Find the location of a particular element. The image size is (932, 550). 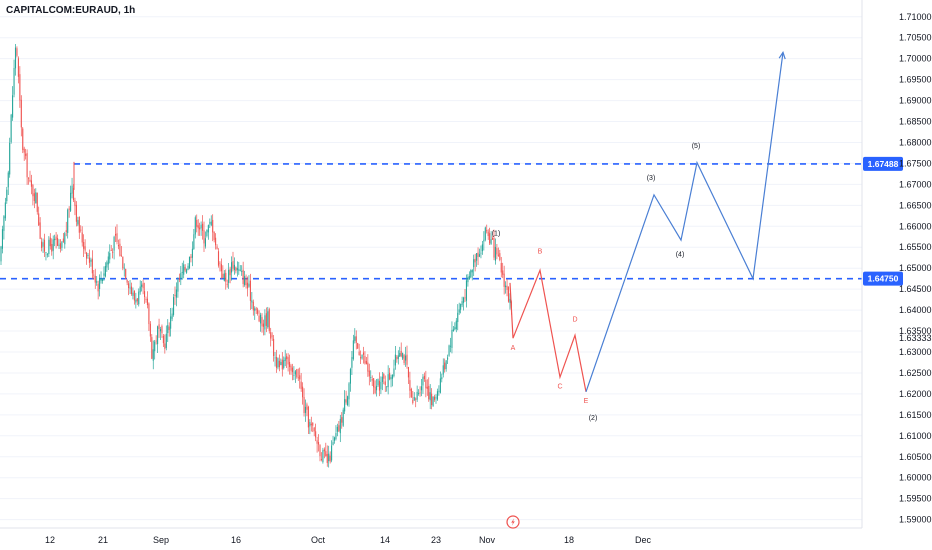

bullish-impulse-path is located at coordinates (684, 222).